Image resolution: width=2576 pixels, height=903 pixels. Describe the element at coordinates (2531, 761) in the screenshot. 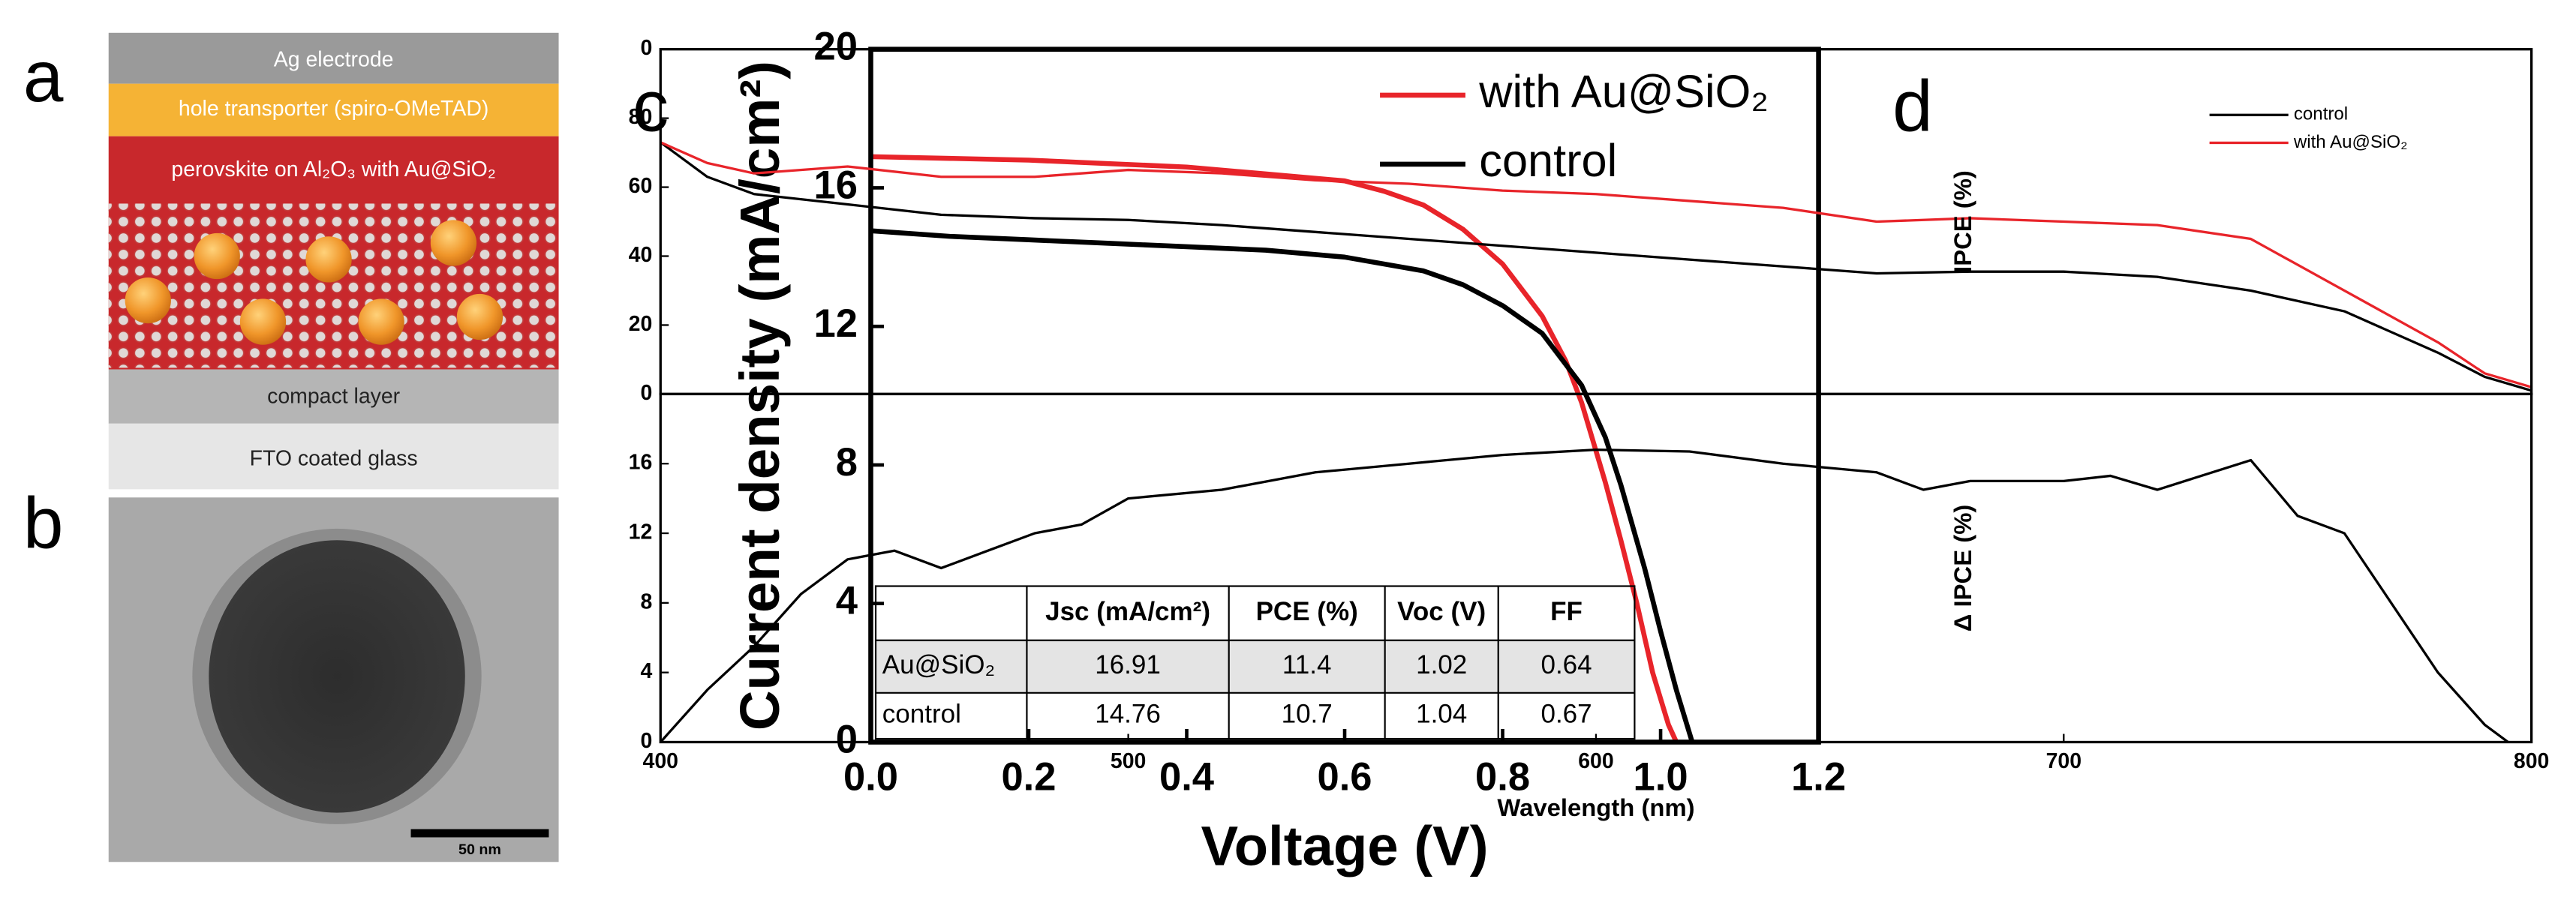

I see `x-tick-label: 800` at that location.